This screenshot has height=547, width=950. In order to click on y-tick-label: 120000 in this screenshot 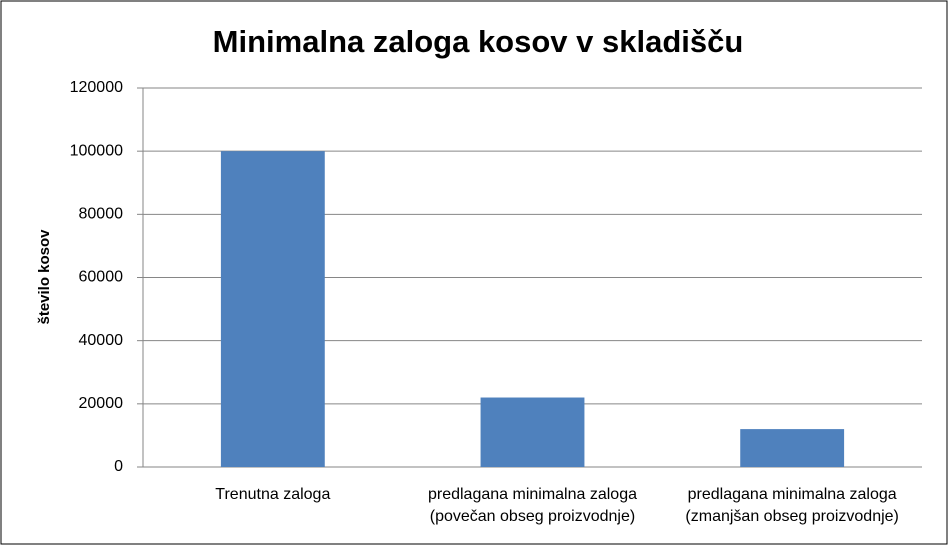, I will do `click(96, 87)`.